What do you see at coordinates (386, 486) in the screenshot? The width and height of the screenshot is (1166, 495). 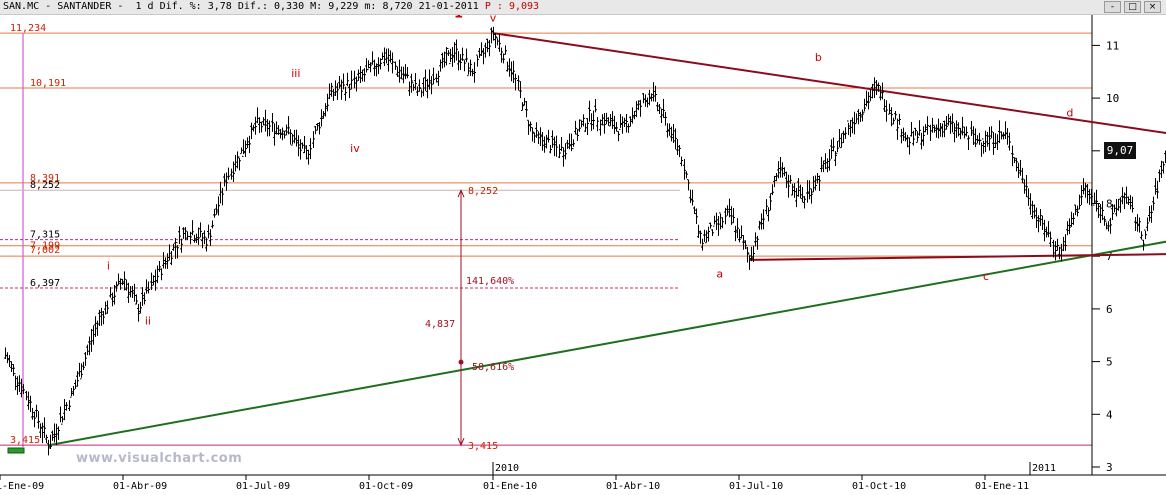 I see `x-tick-label: 01-Oct-09` at bounding box center [386, 486].